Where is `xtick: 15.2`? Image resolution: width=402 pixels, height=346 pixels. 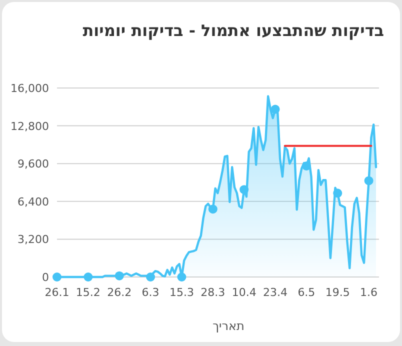
xtick: 15.2 is located at coordinates (88, 292).